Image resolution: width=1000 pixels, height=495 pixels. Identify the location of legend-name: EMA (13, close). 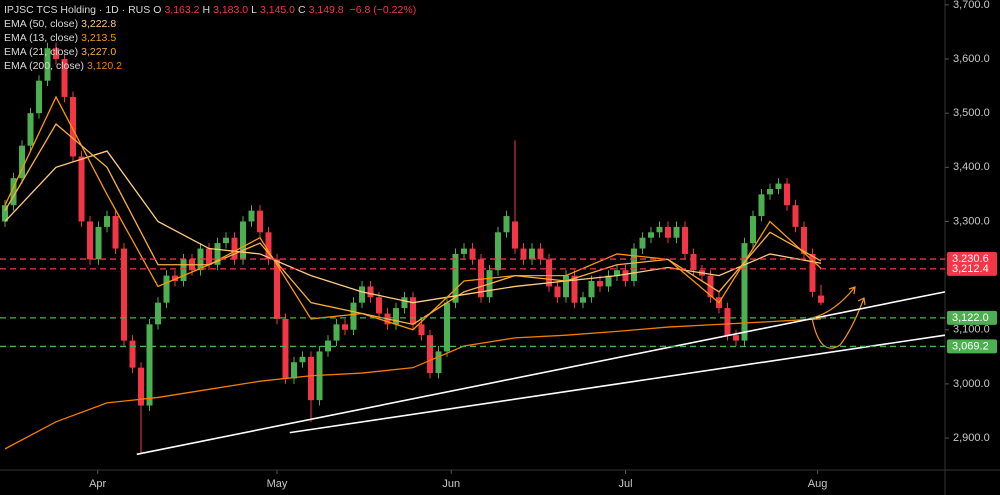
(41, 38).